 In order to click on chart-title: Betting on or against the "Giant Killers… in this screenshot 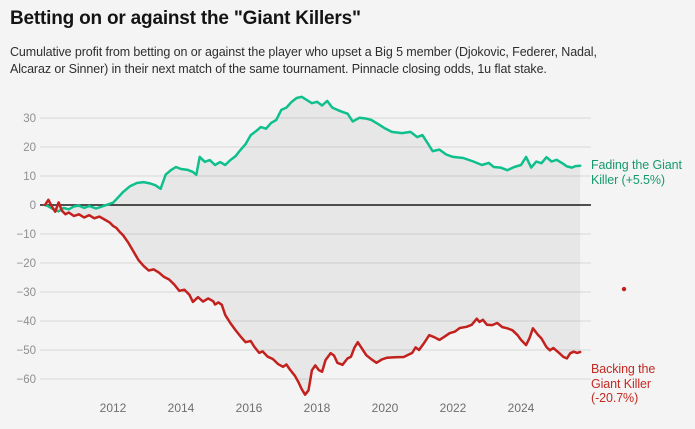, I will do `click(185, 18)`.